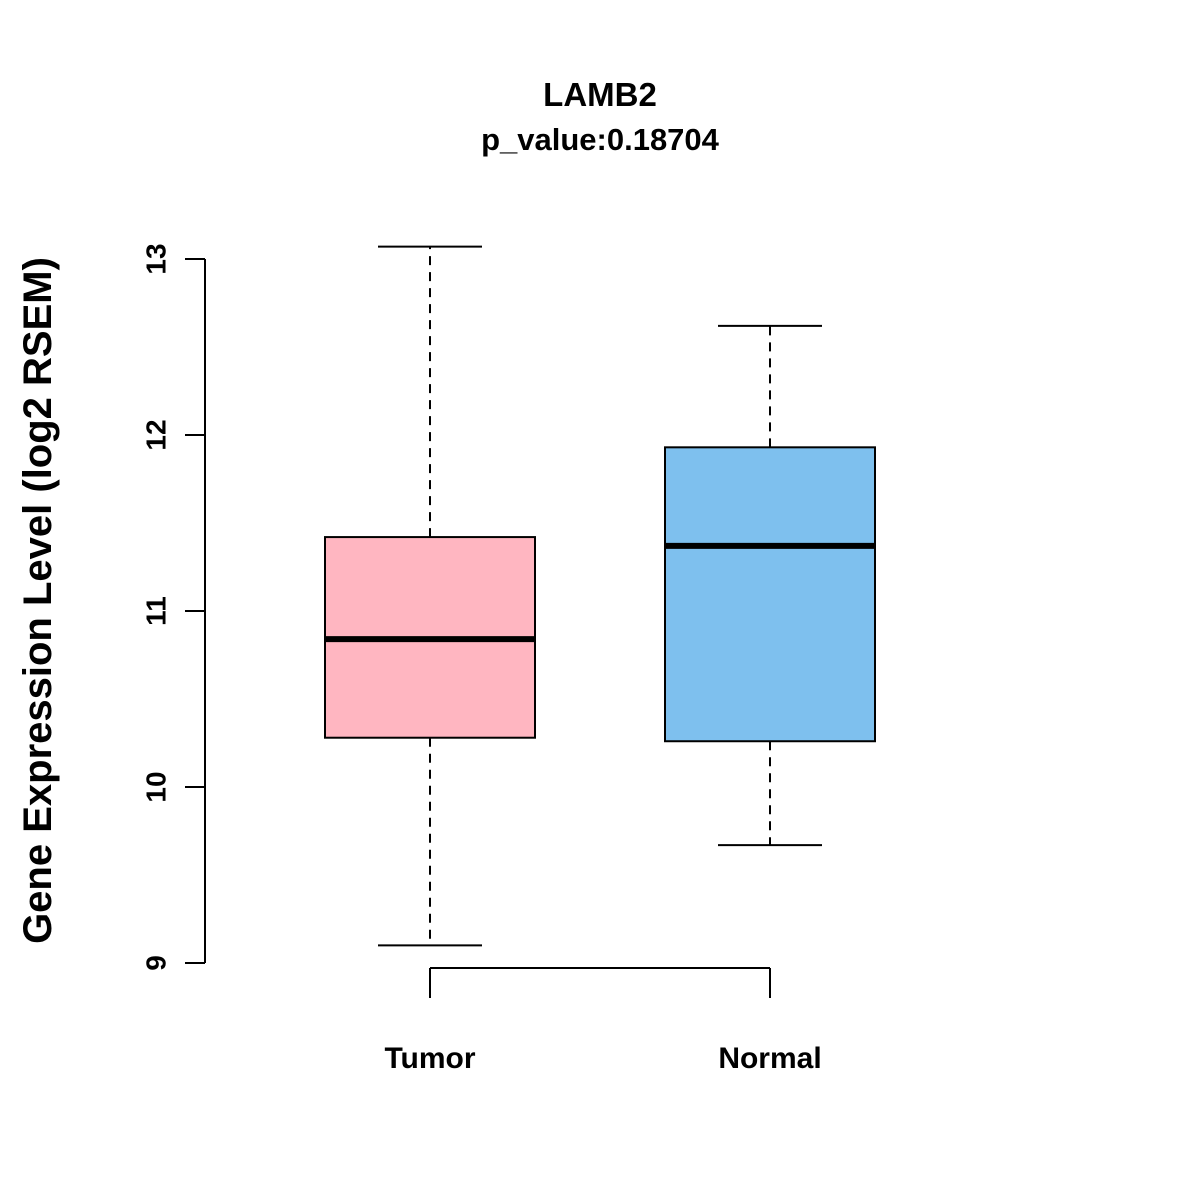 The height and width of the screenshot is (1200, 1200). Describe the element at coordinates (155, 611) in the screenshot. I see `y-tick-label: 11` at that location.